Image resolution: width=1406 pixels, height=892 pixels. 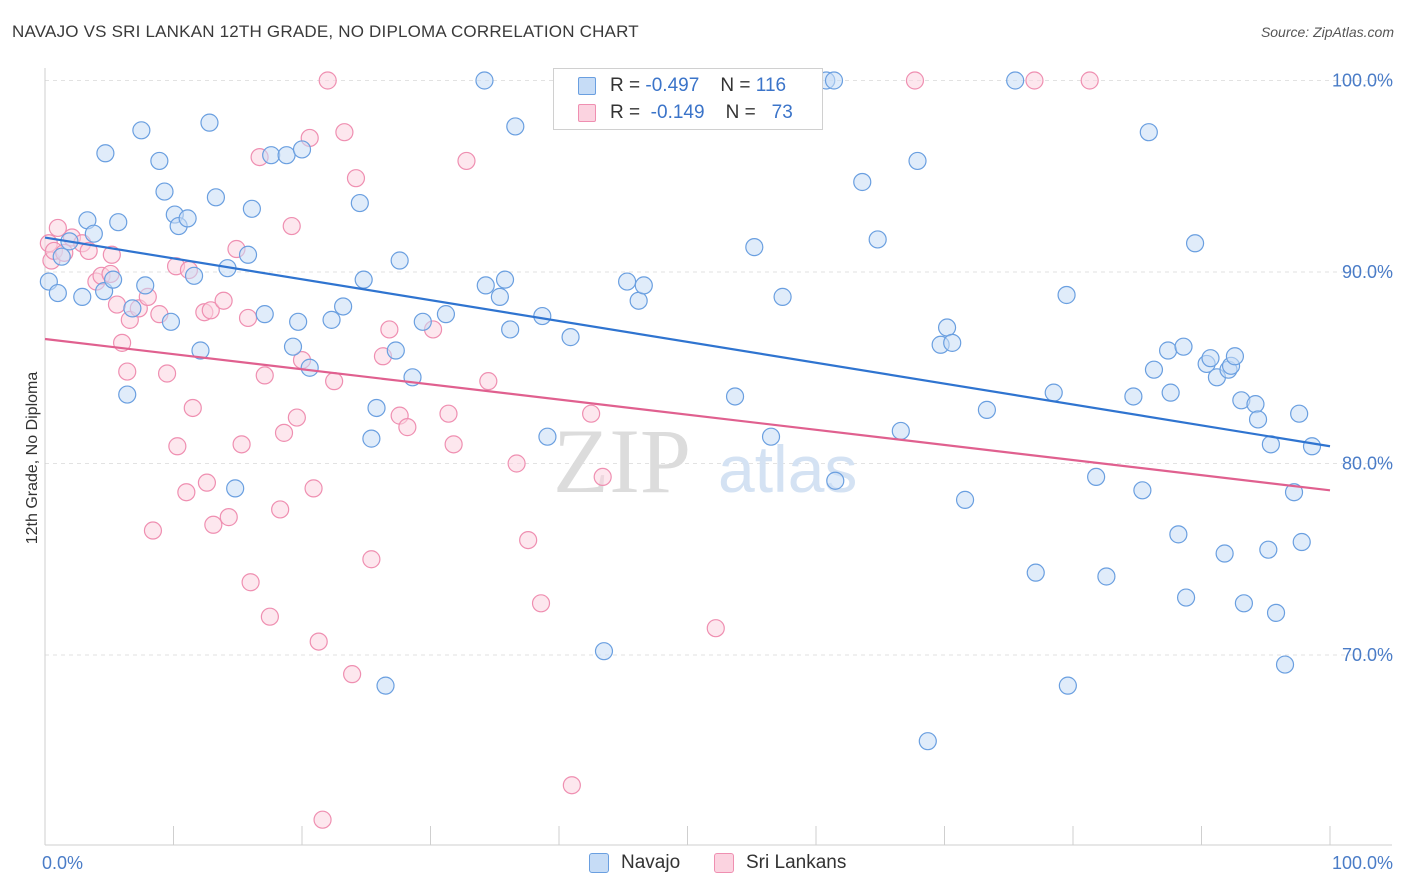 What do you see at coordinates (32, 458) in the screenshot?
I see `y-axis-label: 12th Grade, No Diploma` at bounding box center [32, 458].